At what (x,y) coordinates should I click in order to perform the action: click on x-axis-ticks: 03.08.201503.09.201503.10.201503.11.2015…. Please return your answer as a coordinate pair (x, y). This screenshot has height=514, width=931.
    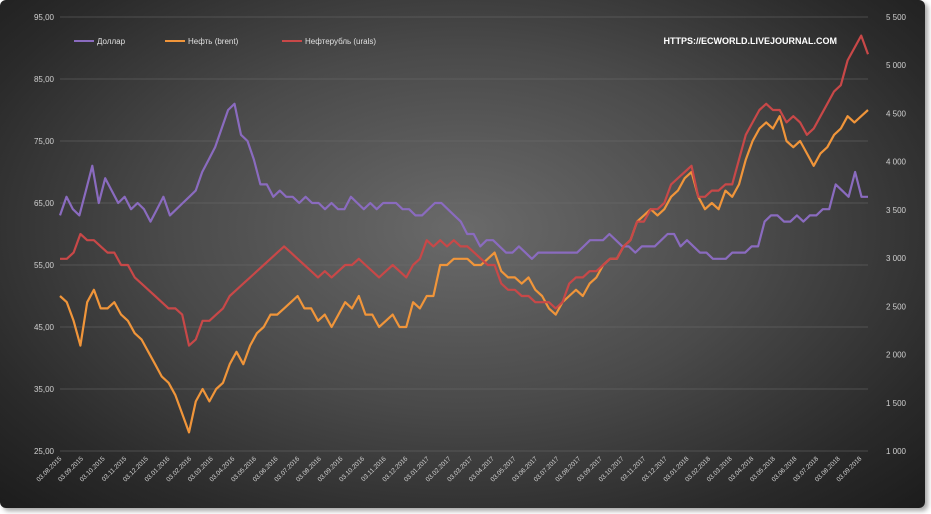
    Looking at the image, I should click on (449, 469).